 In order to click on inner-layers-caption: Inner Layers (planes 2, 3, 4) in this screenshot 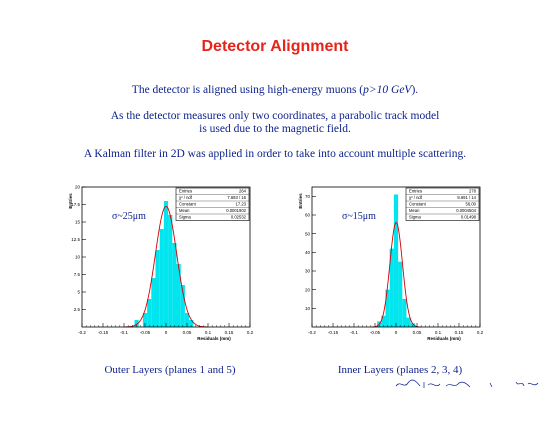, I will do `click(400, 370)`.